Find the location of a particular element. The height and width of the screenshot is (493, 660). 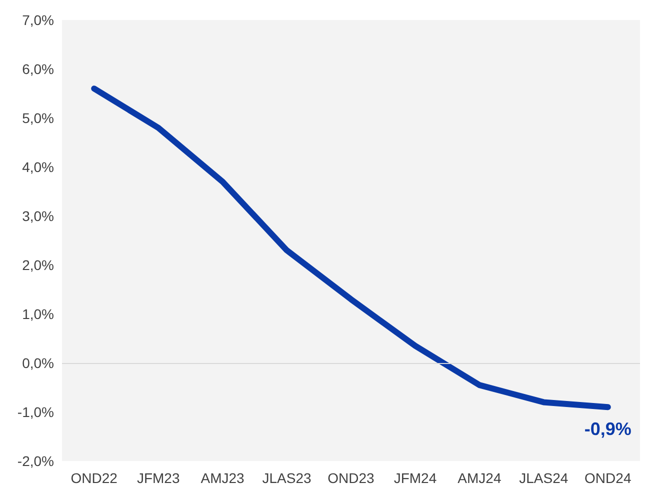

x-tick-label: OND22 is located at coordinates (94, 478).